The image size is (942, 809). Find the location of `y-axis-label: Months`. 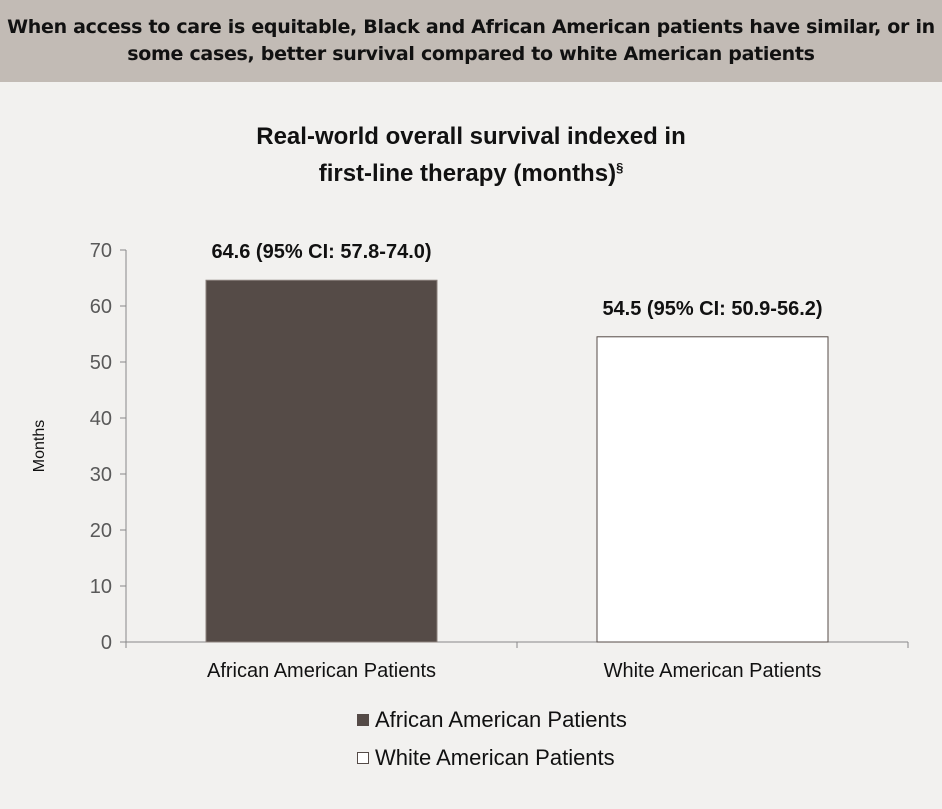

y-axis-label: Months is located at coordinates (39, 446).